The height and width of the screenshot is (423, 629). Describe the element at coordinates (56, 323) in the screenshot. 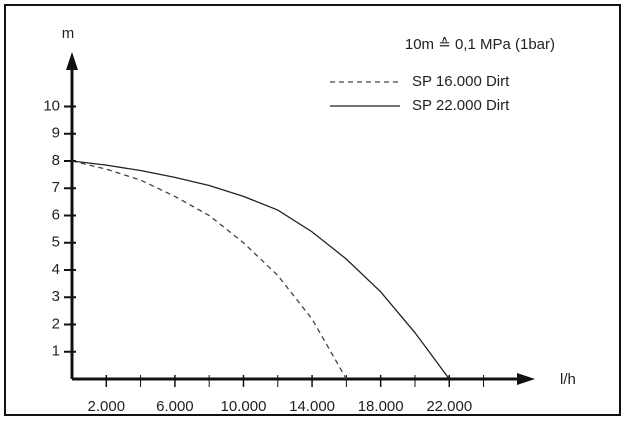

I see `y-tick-label: 2` at that location.